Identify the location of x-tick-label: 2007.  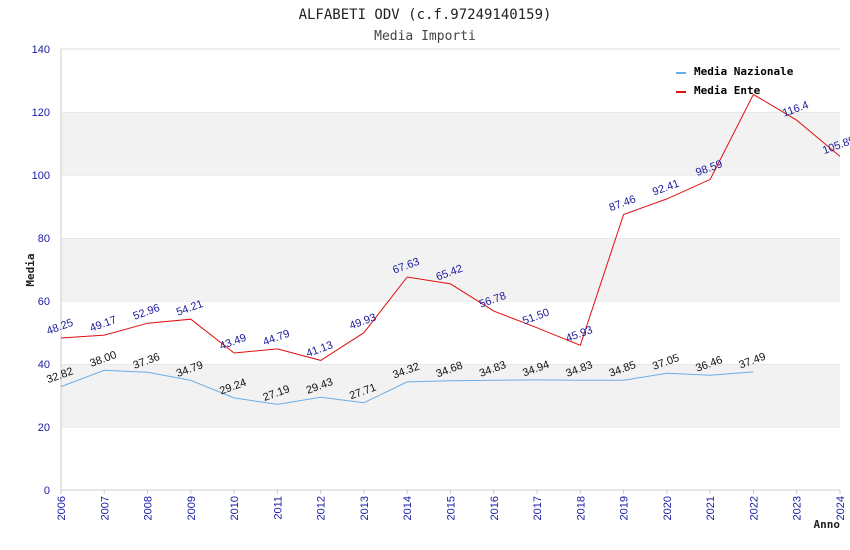
(105, 508).